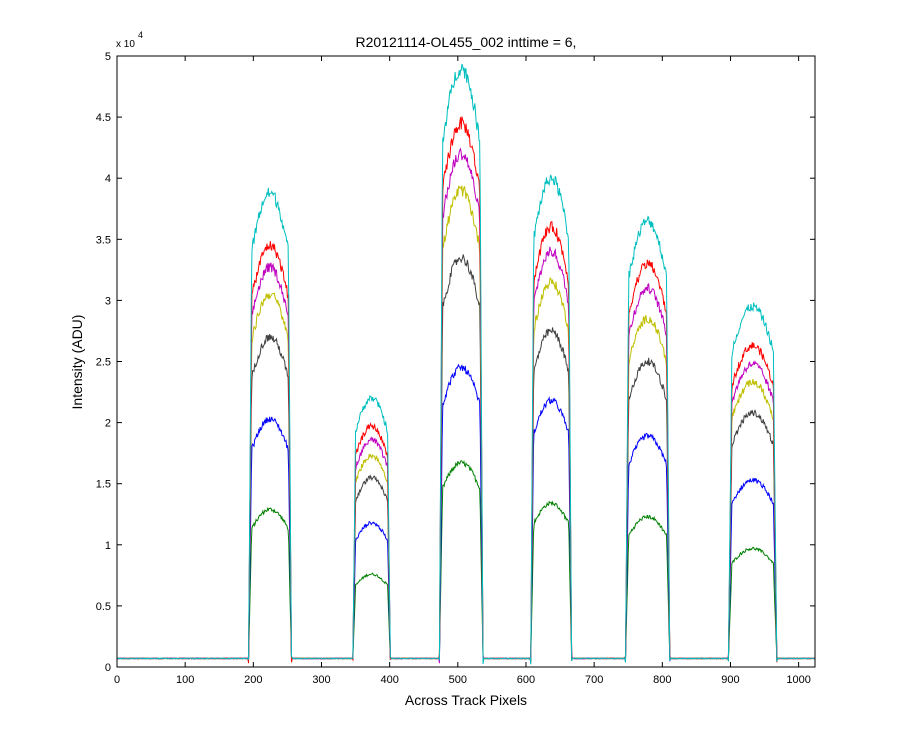  What do you see at coordinates (662, 680) in the screenshot?
I see `x-tick-label: 800` at bounding box center [662, 680].